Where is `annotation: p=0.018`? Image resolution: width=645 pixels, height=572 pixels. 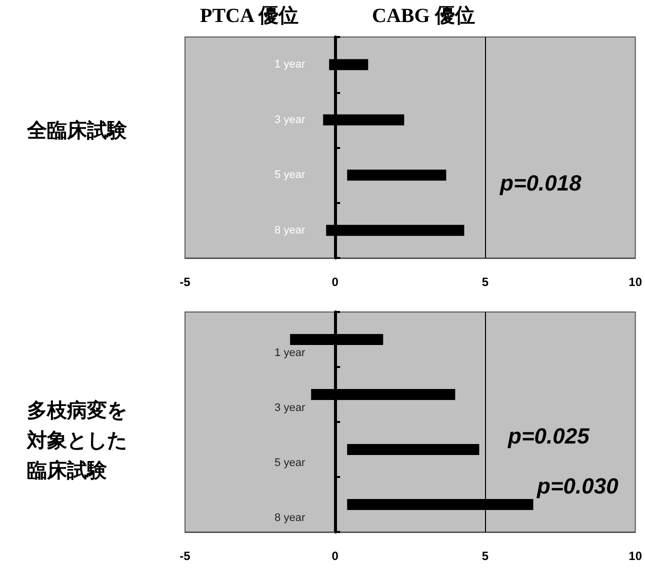 annotation: p=0.018 is located at coordinates (540, 183).